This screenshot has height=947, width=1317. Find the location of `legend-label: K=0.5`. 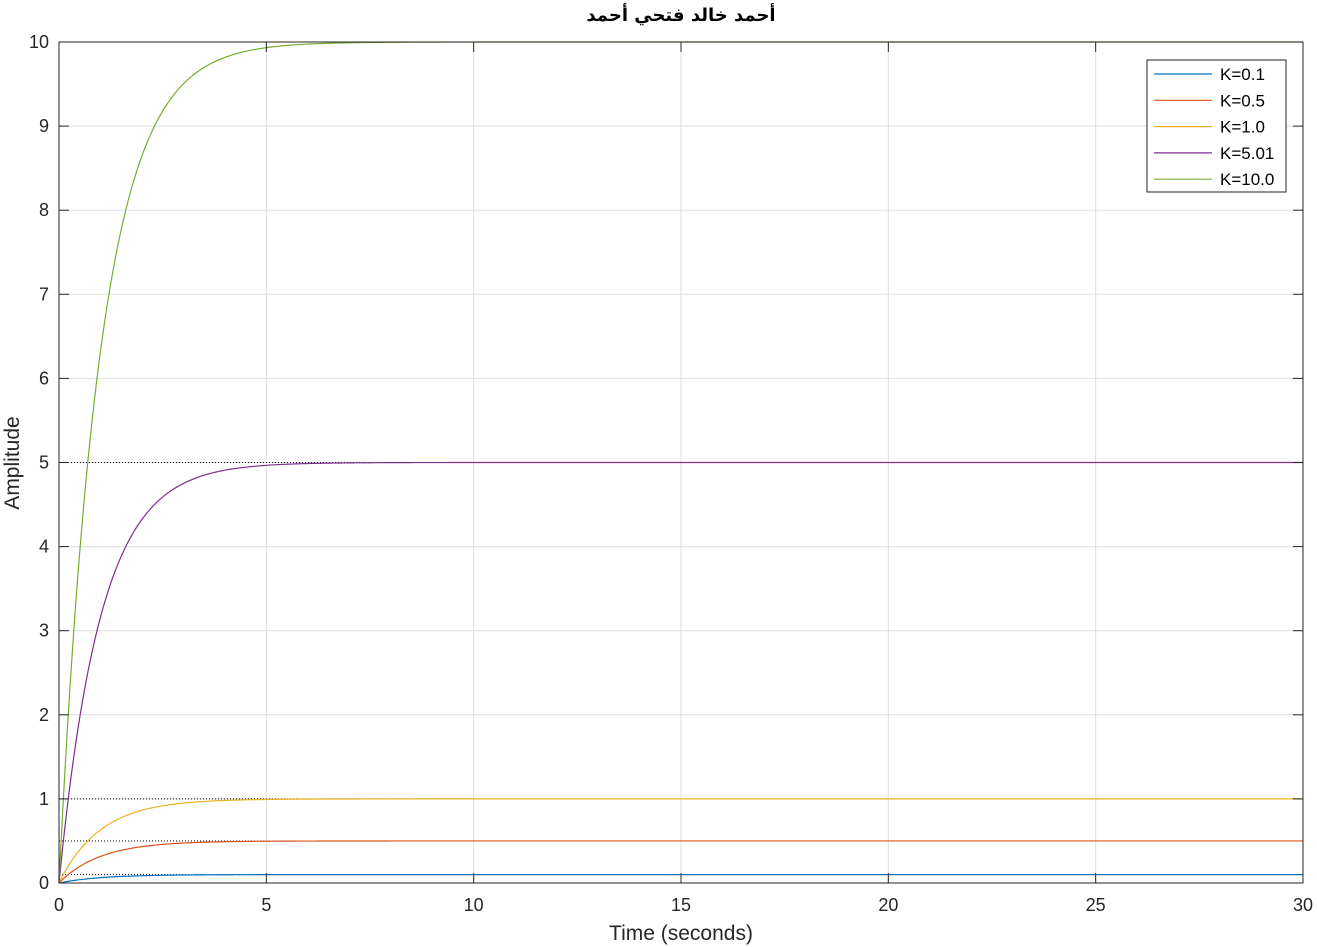

legend-label: K=0.5 is located at coordinates (1242, 100).